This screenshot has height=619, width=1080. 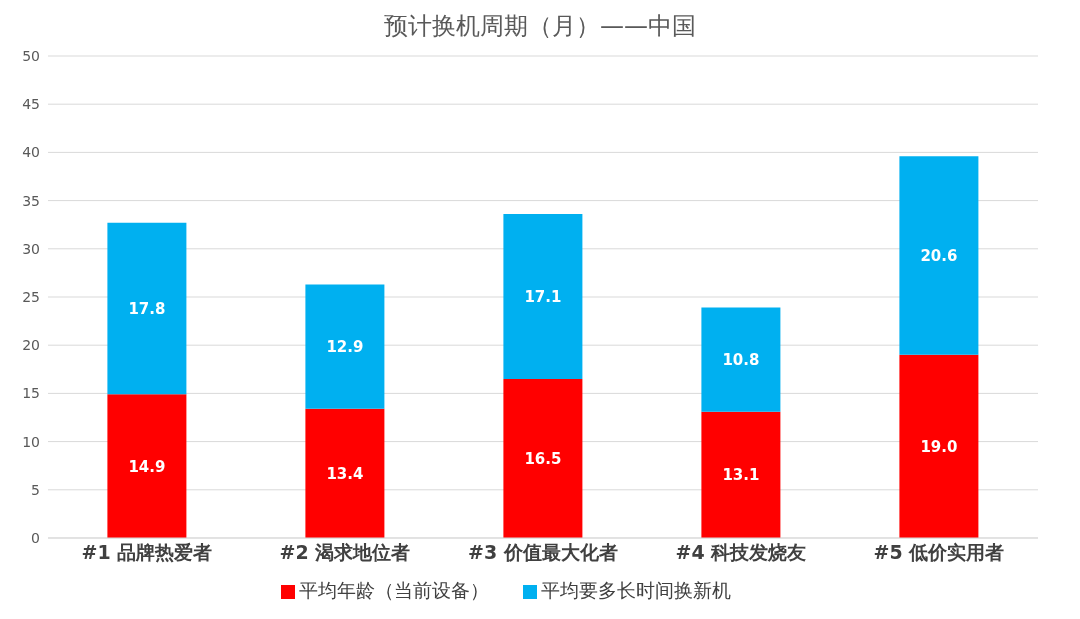 I want to click on data-label: 20.6, so click(x=939, y=255).